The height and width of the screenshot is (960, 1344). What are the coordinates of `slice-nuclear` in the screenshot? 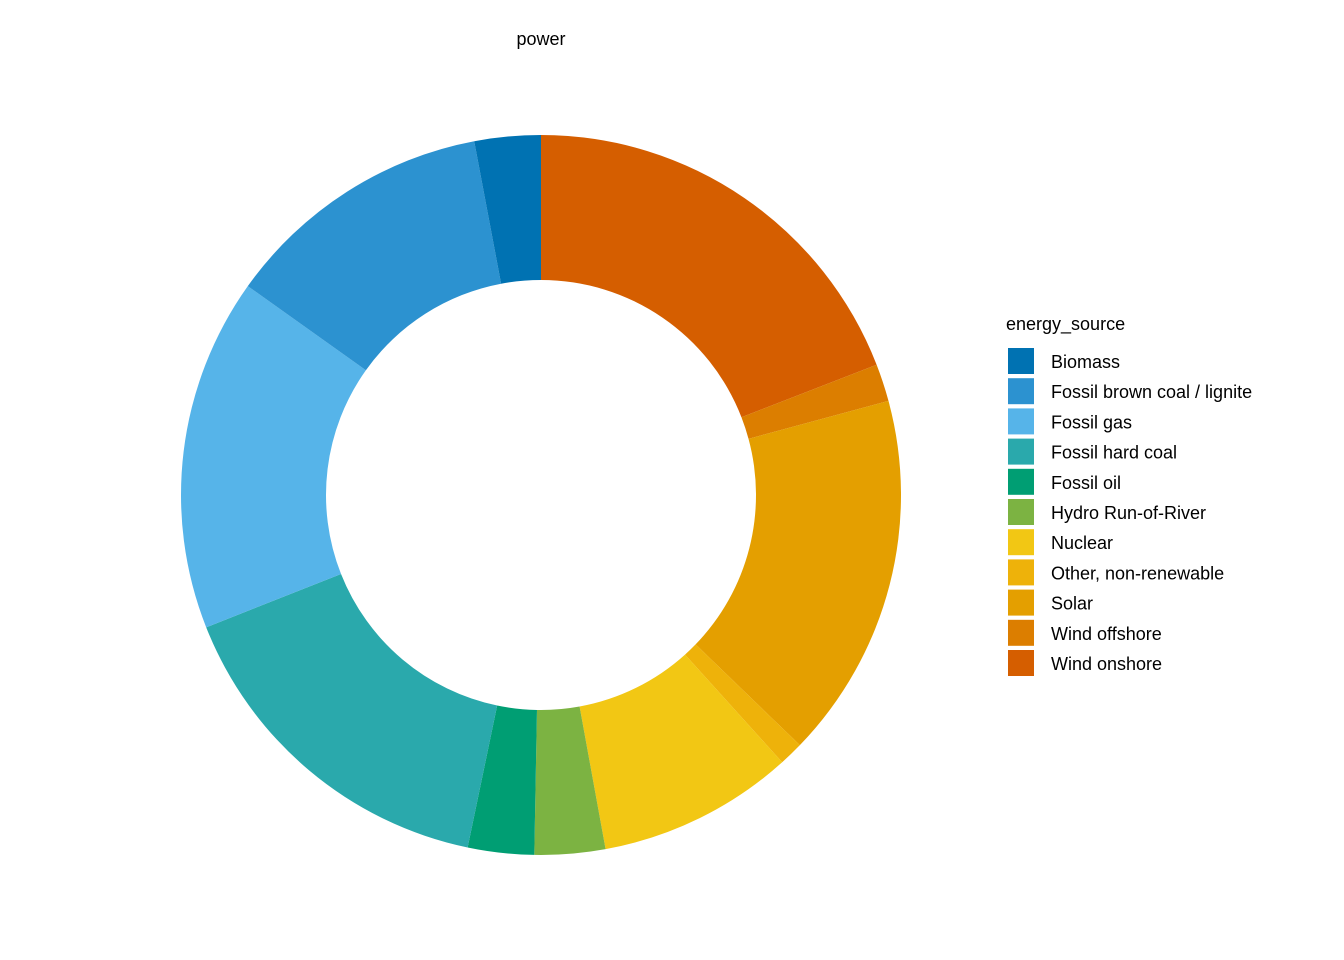 It's located at (681, 752).